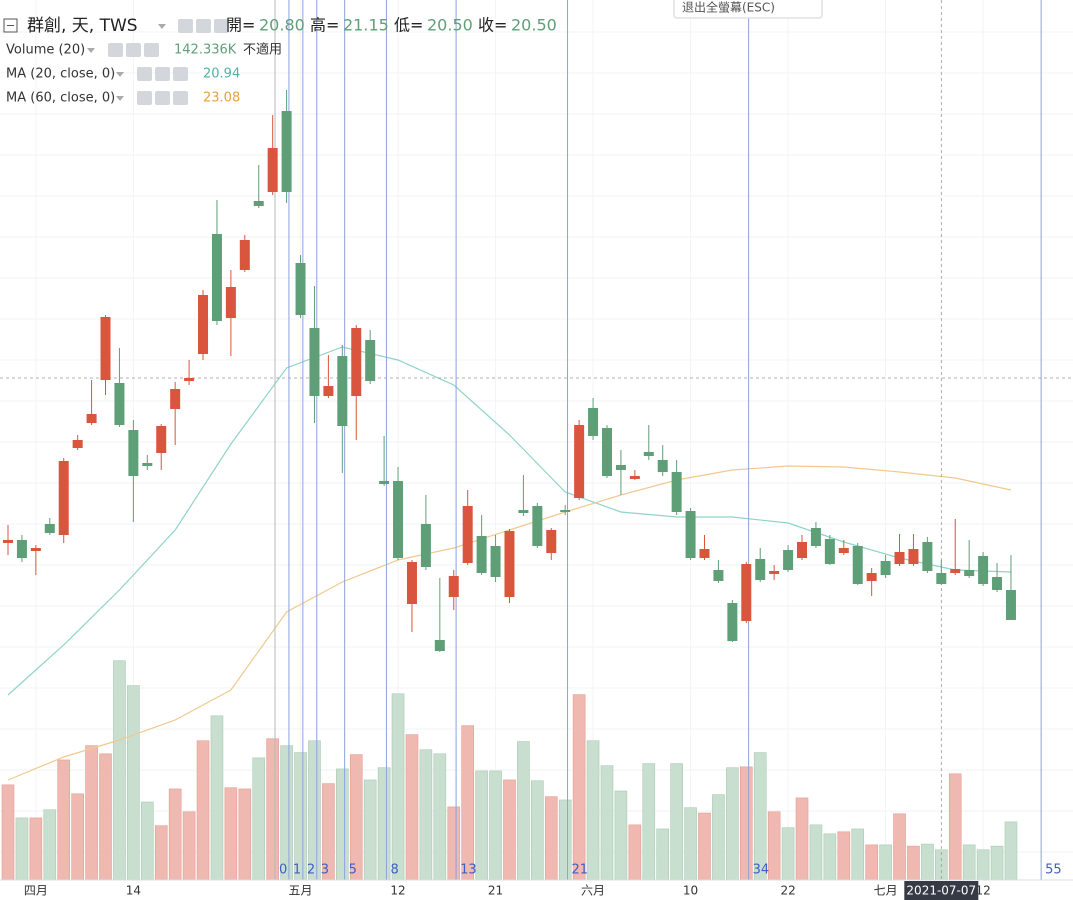 The width and height of the screenshot is (1073, 900). I want to click on exit-button-label: 退出全螢幕(ESC), so click(728, 7).